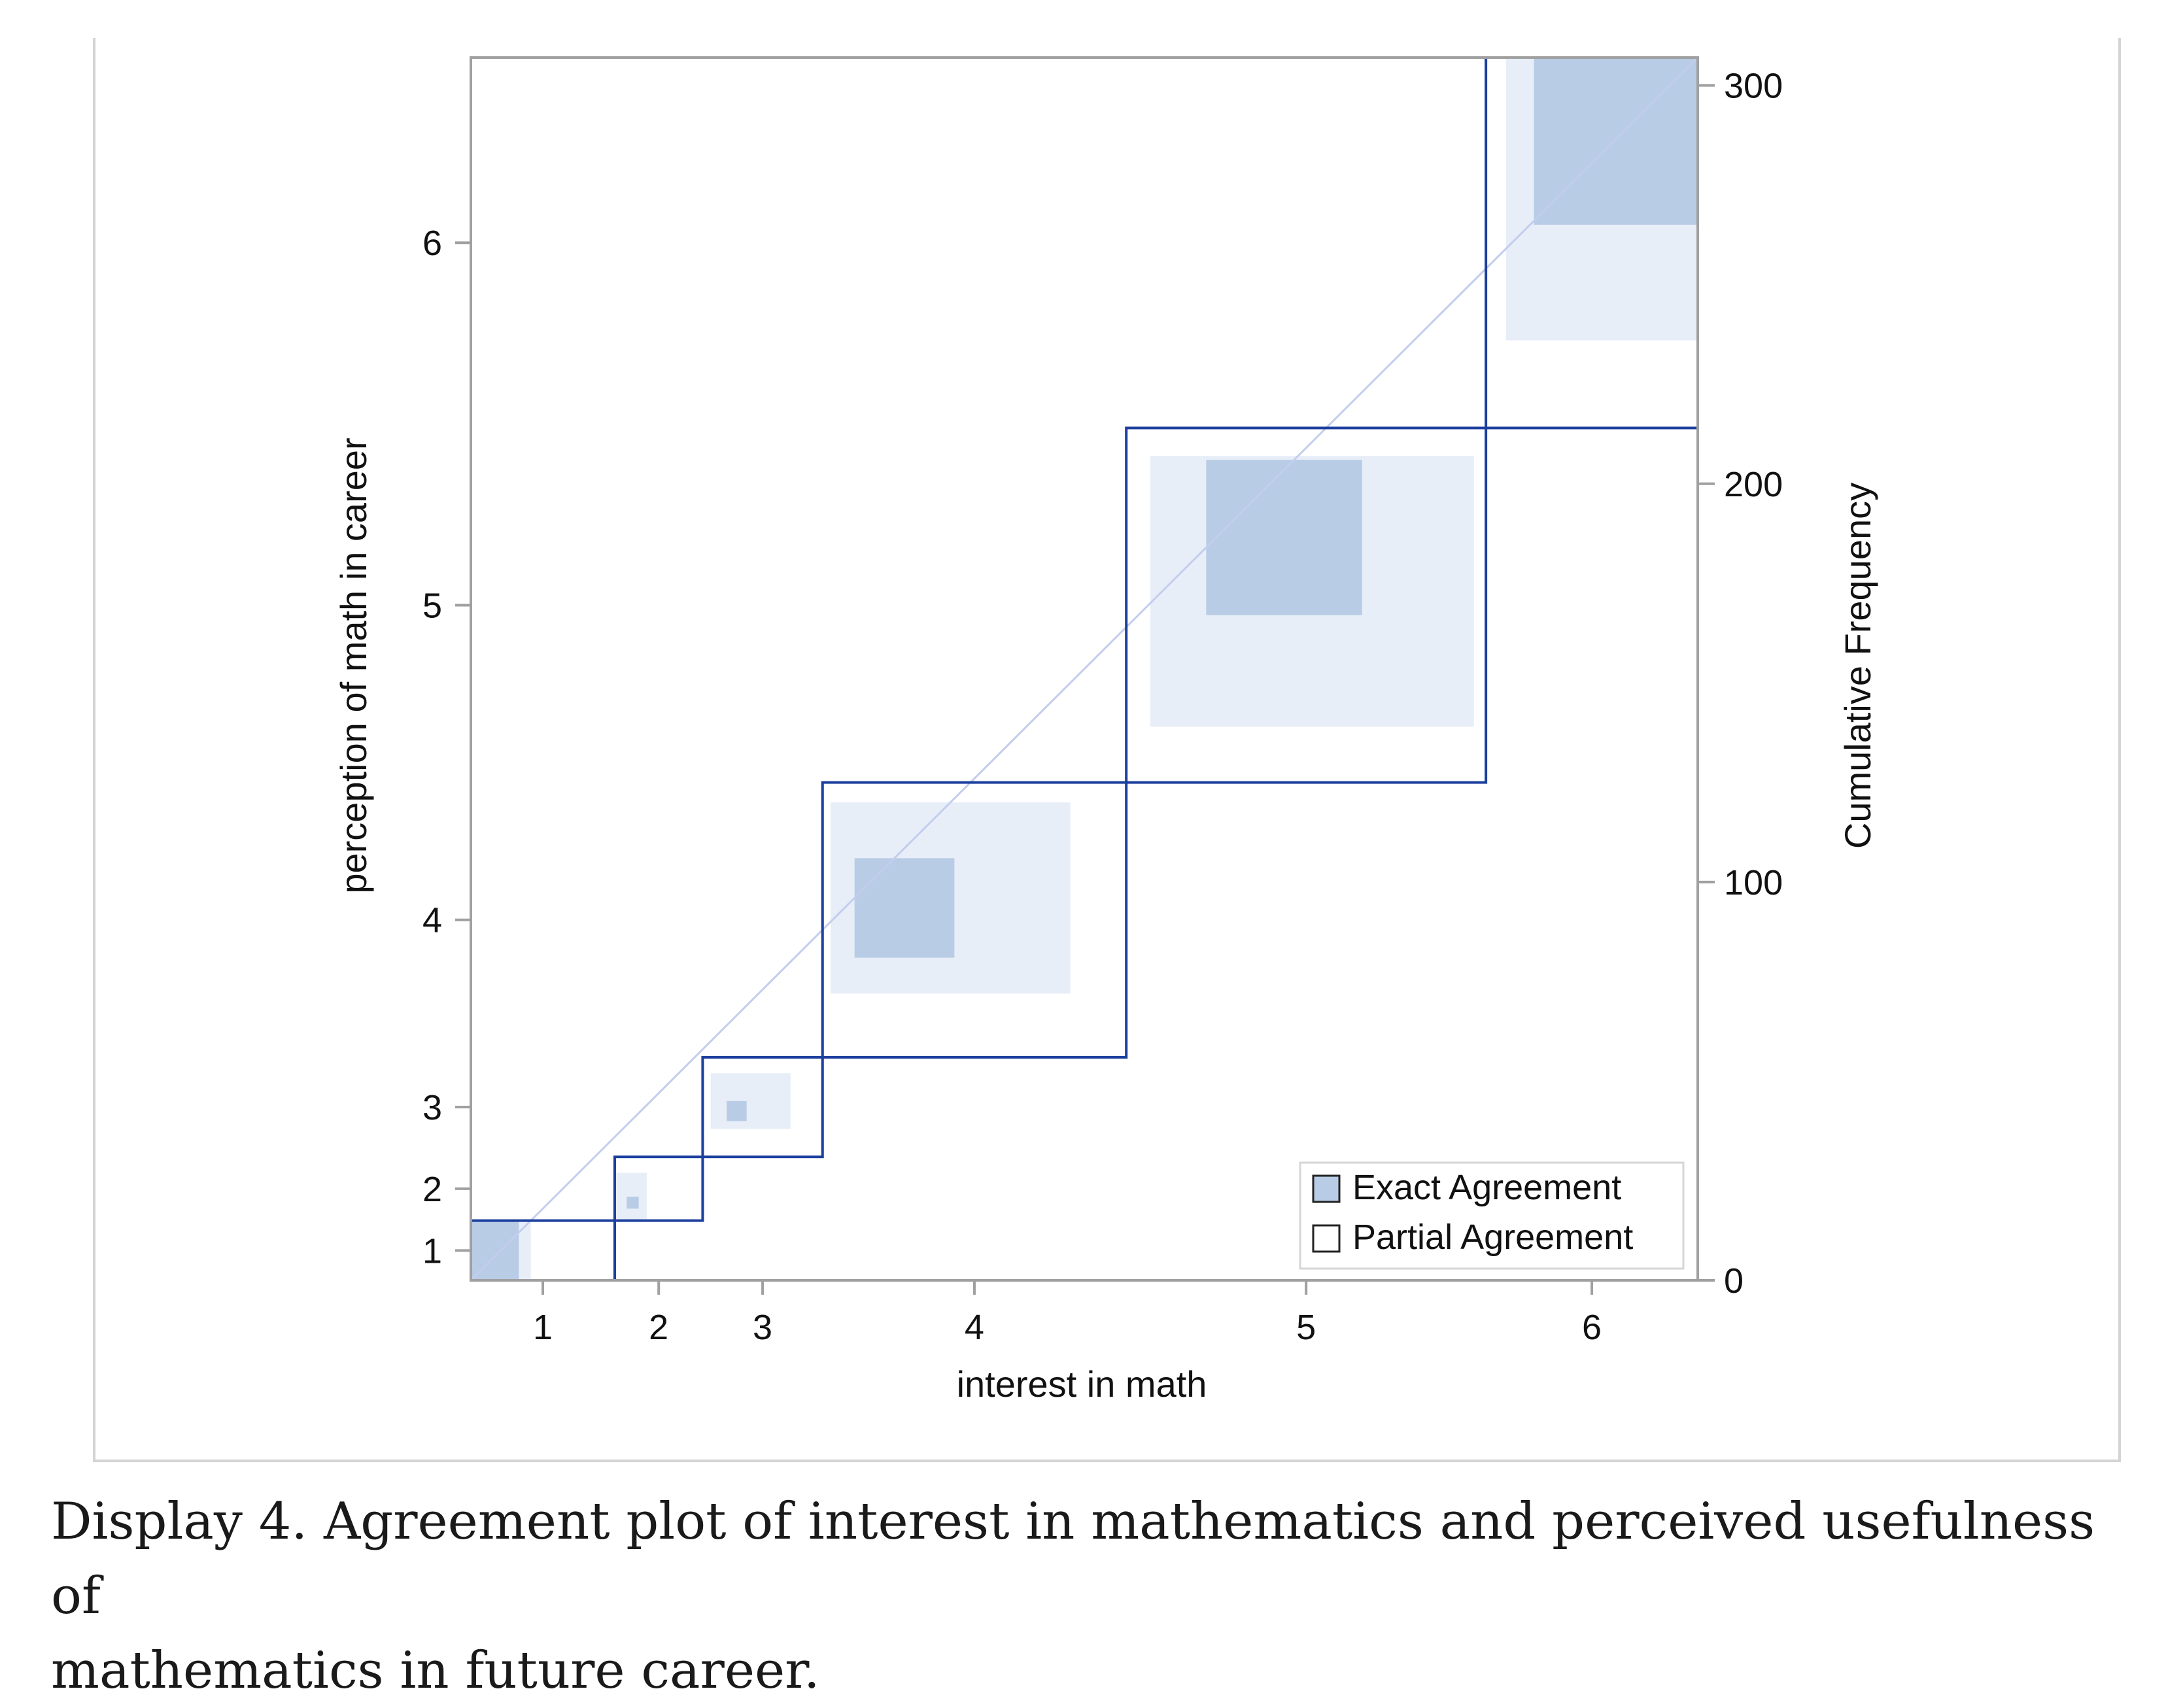  I want to click on x-tick-label-4: 4, so click(974, 1327).